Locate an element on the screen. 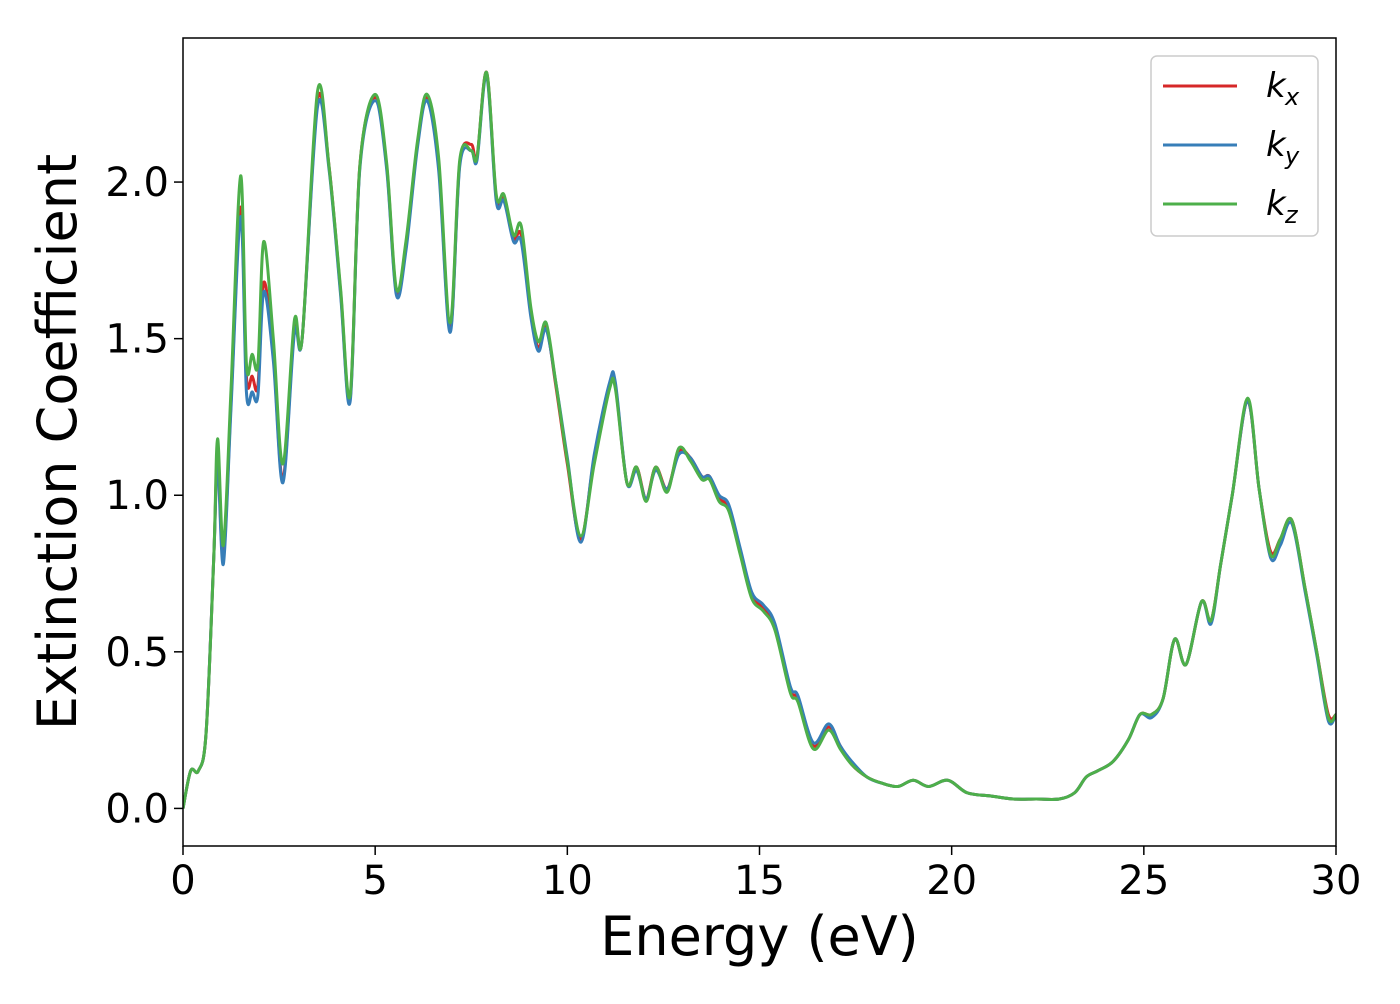 The image size is (1400, 1004). x-tick-label: 20 is located at coordinates (951, 881).